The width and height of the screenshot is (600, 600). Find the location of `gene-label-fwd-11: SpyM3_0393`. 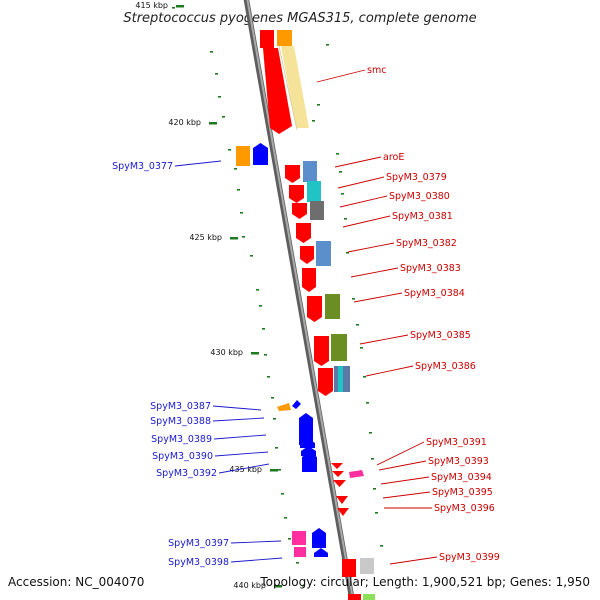

gene-label-fwd-11: SpyM3_0393 is located at coordinates (458, 461).